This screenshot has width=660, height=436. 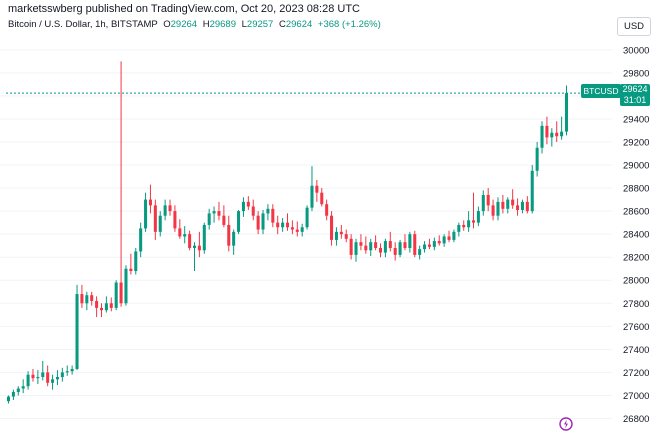 What do you see at coordinates (222, 24) in the screenshot?
I see `high-value: 29689` at bounding box center [222, 24].